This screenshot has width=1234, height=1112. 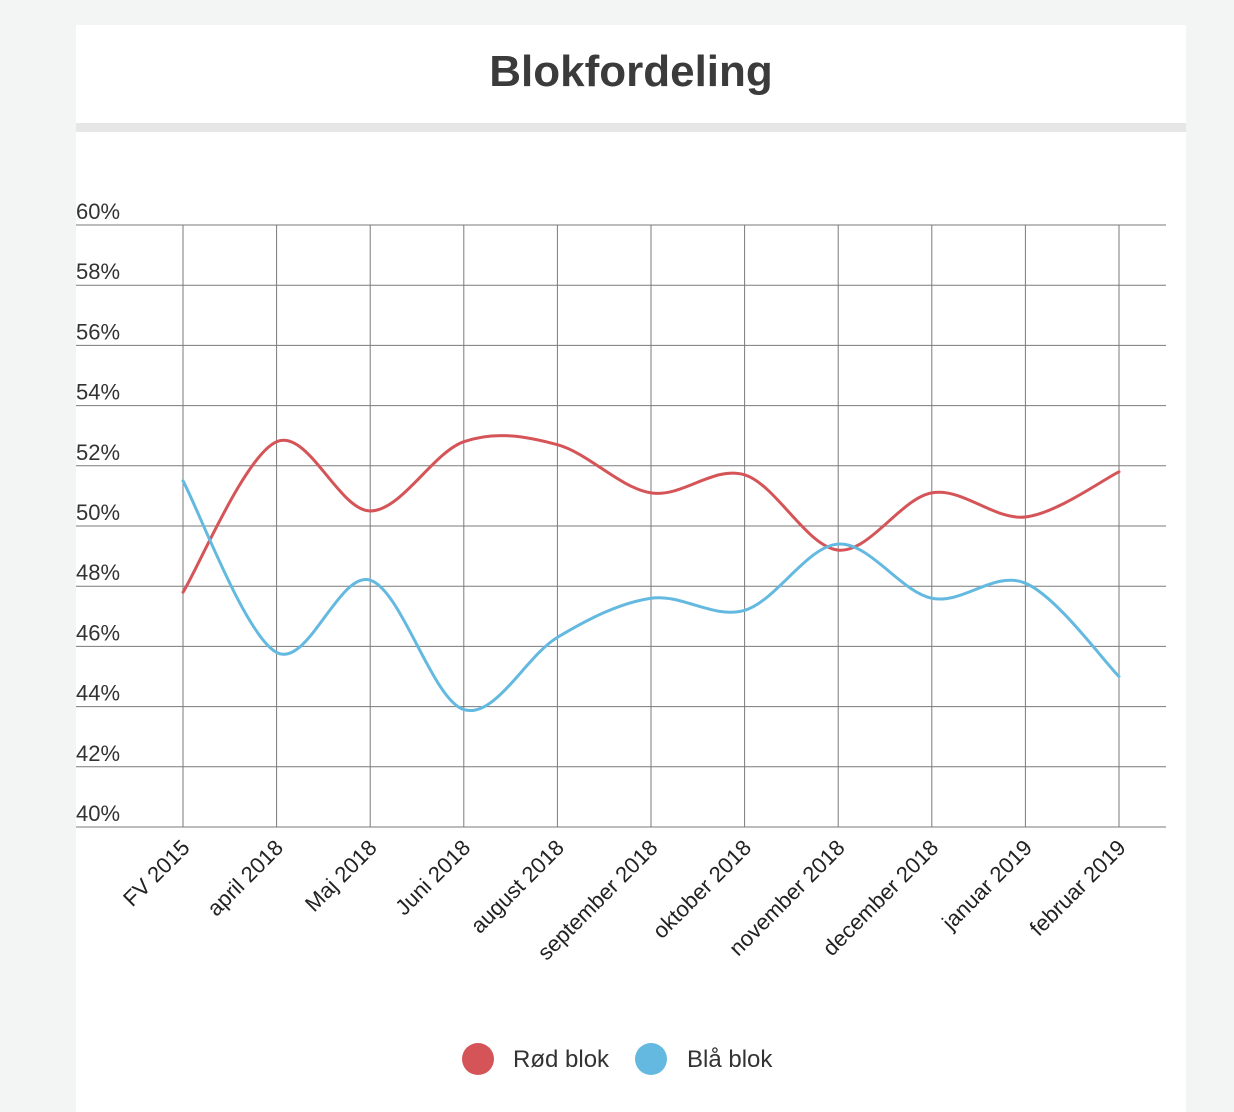 I want to click on x-tick-label: Maj 2018, so click(x=341, y=876).